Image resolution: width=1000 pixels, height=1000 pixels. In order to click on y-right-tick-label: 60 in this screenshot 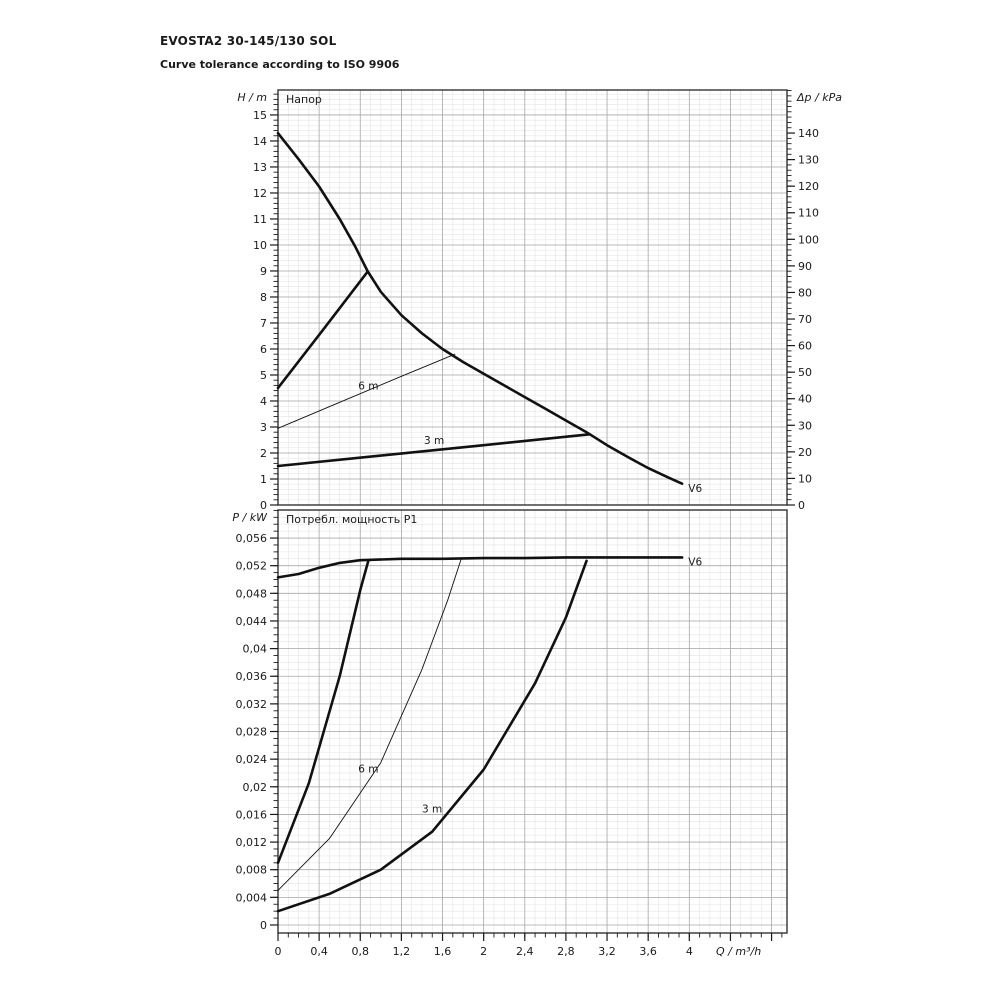, I will do `click(805, 346)`.